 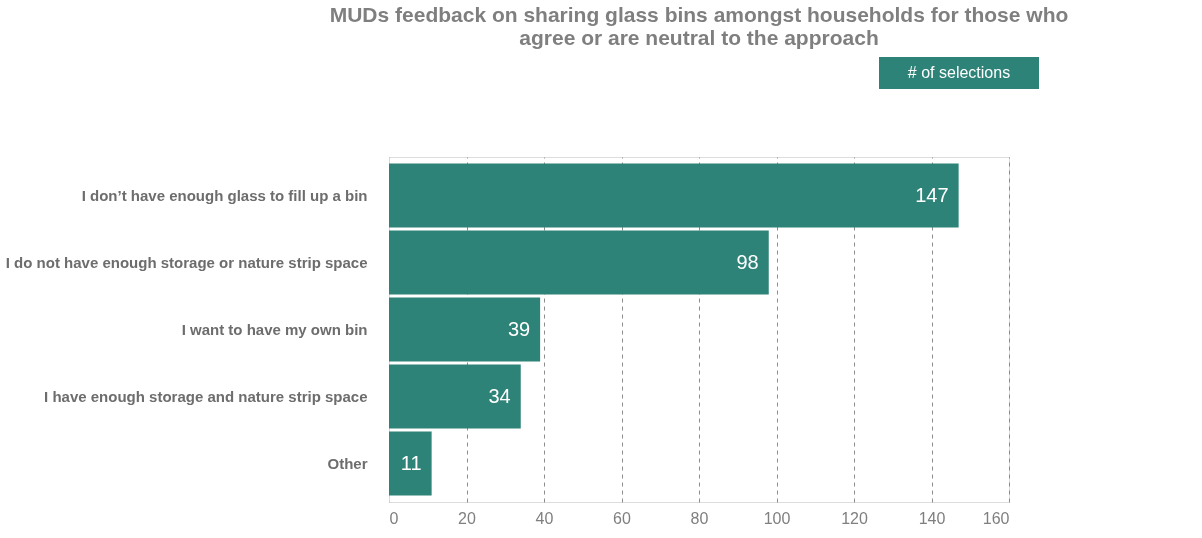 I want to click on x-tick-label: 120, so click(x=854, y=518).